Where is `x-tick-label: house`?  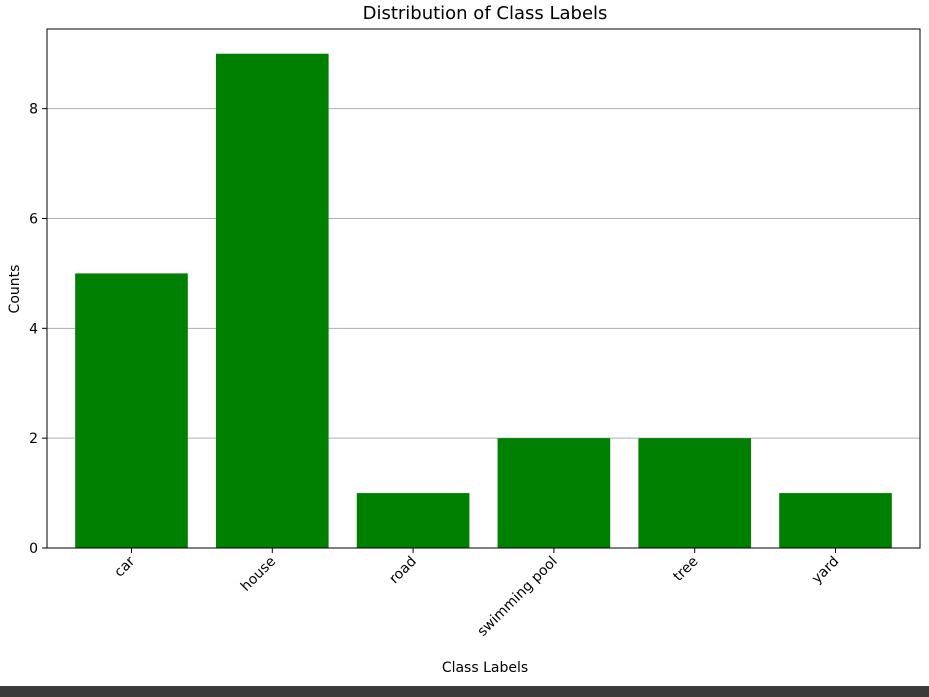
x-tick-label: house is located at coordinates (258, 574).